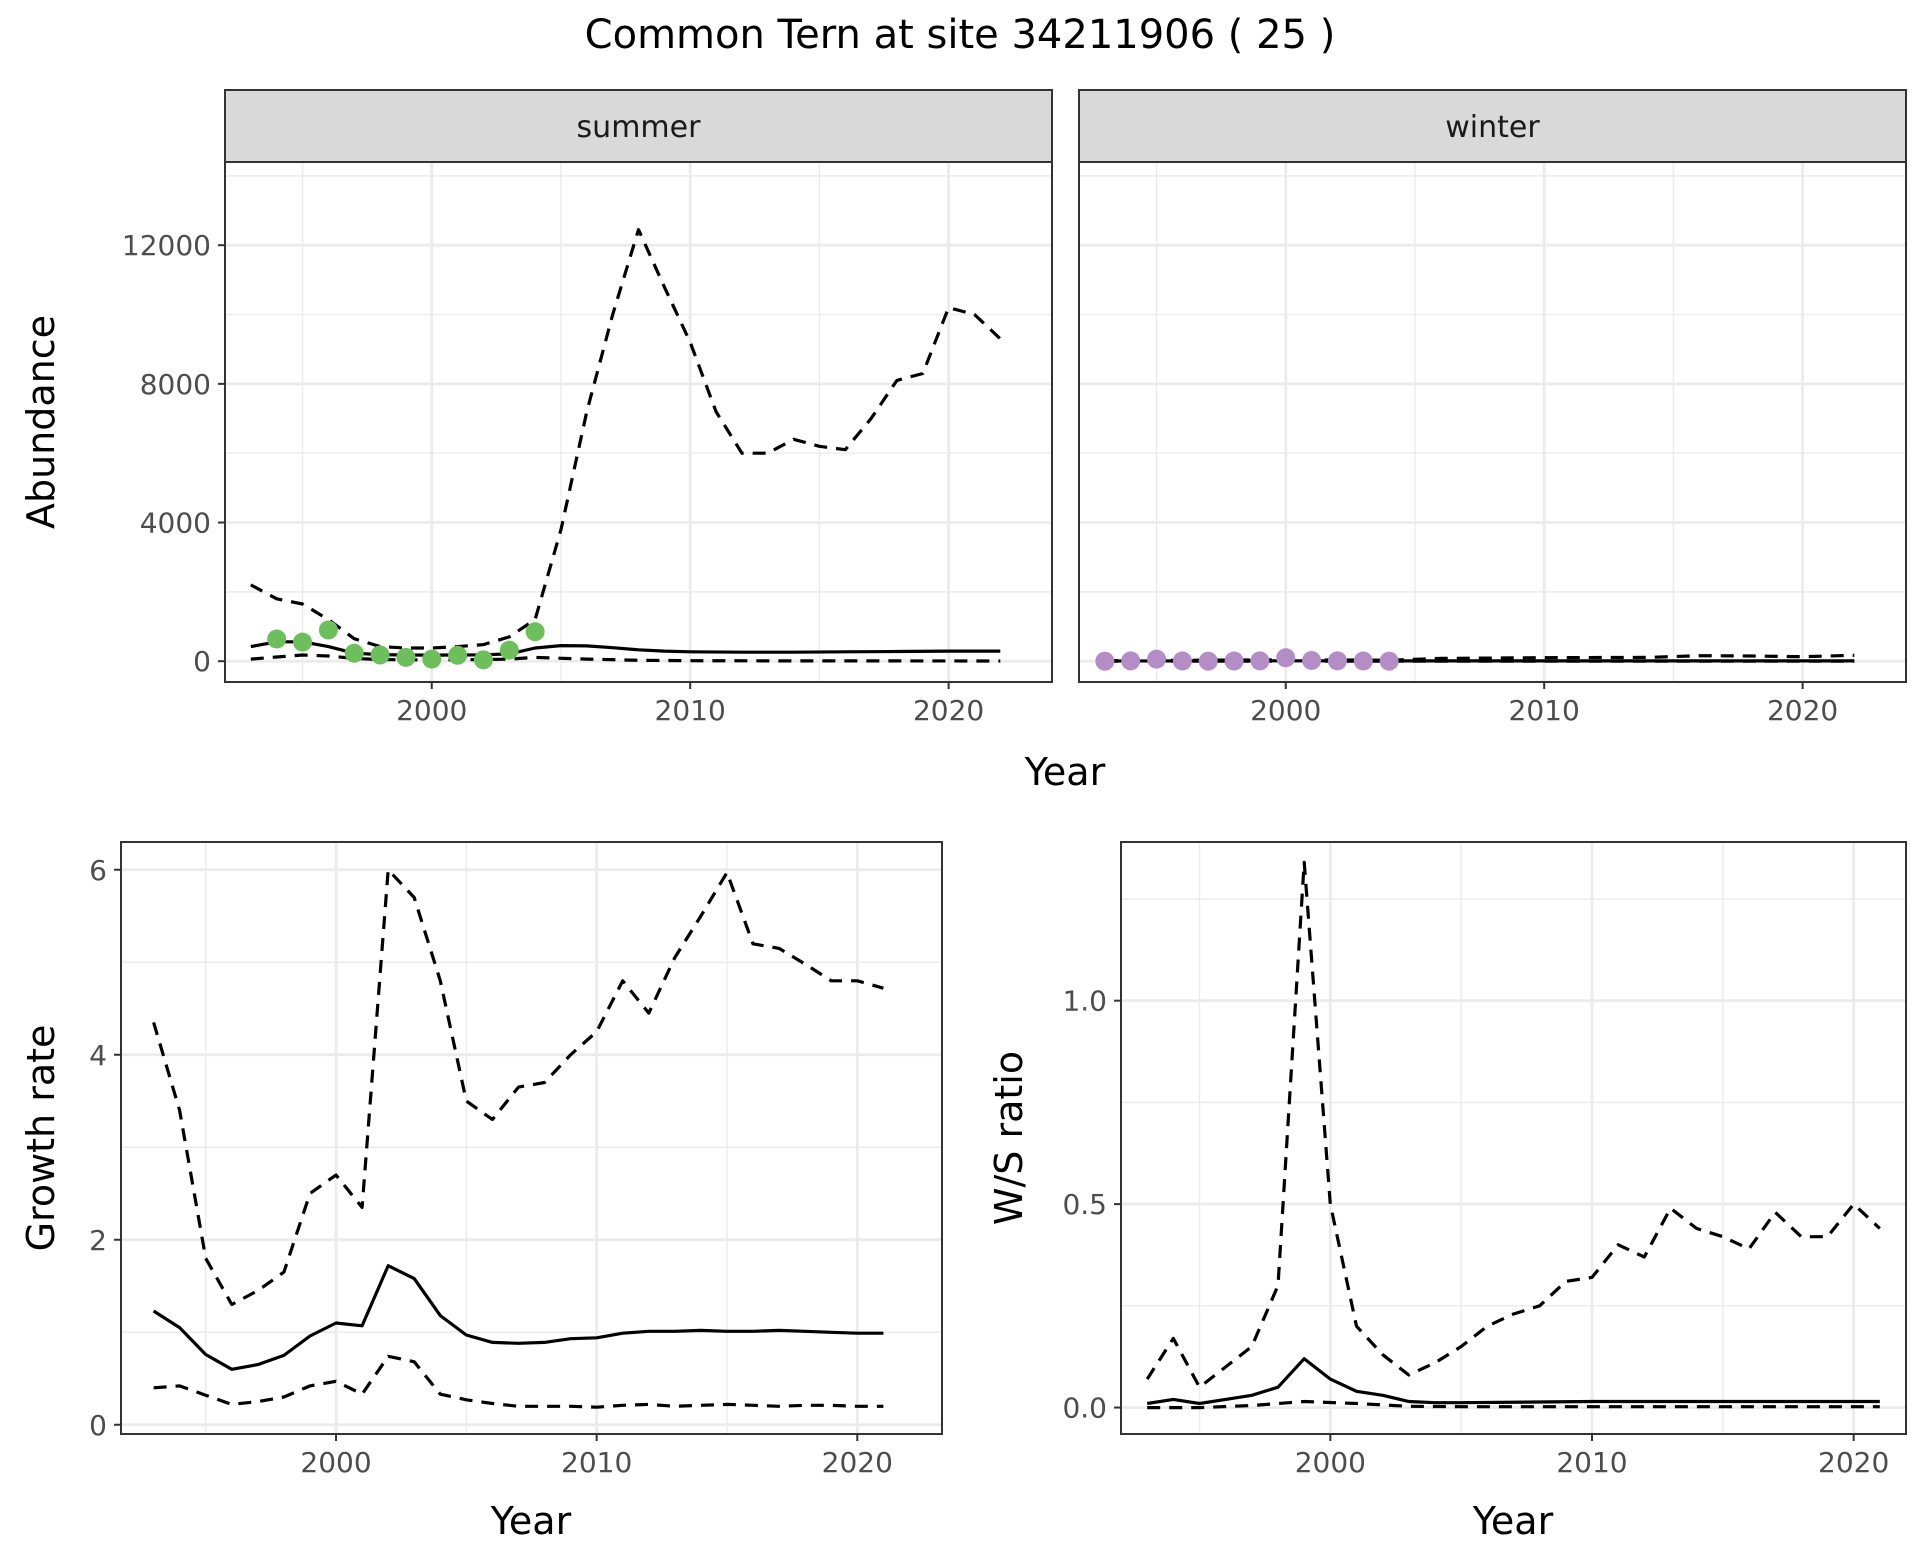 The width and height of the screenshot is (1920, 1560). Describe the element at coordinates (1330, 1462) in the screenshot. I see `ratio-x-tick-label-0: 2000` at that location.